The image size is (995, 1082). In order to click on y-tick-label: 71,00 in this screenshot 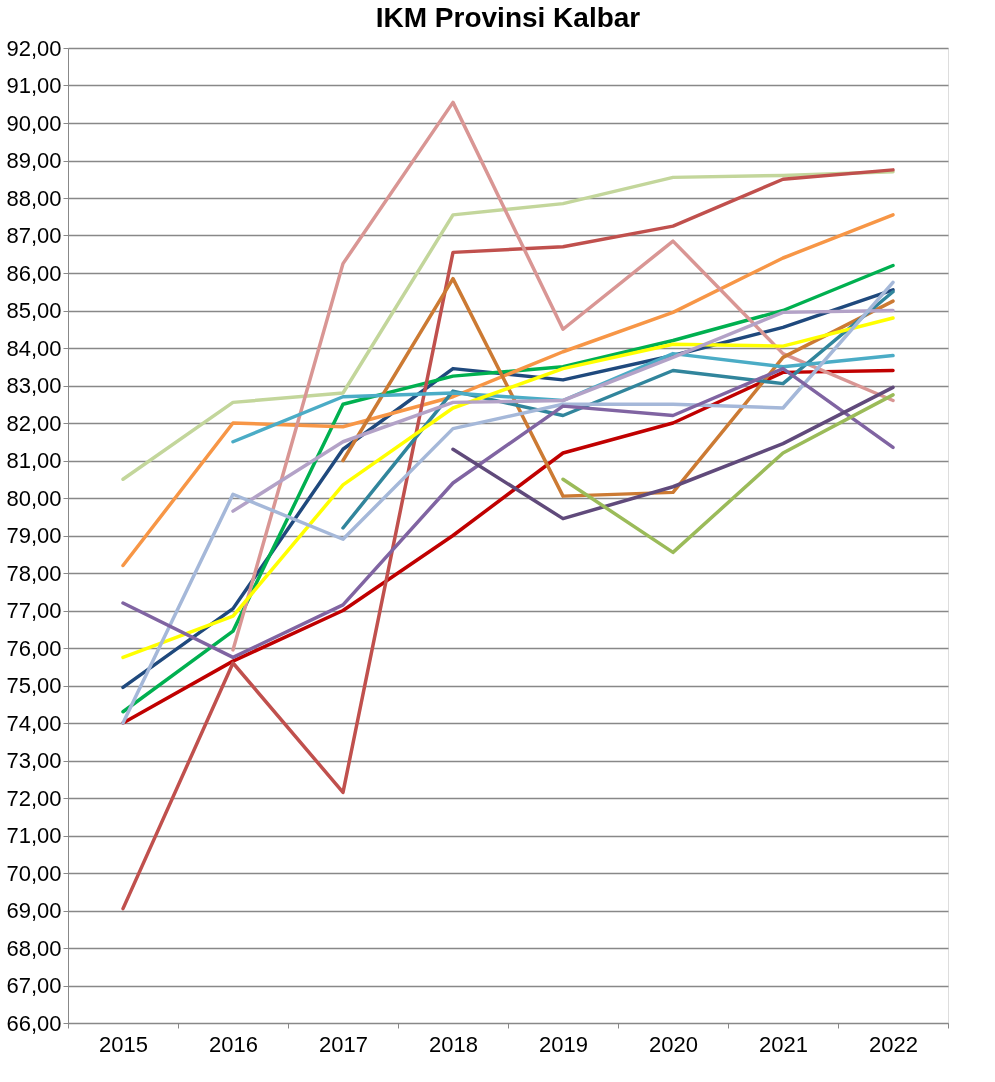, I will do `click(34, 835)`.